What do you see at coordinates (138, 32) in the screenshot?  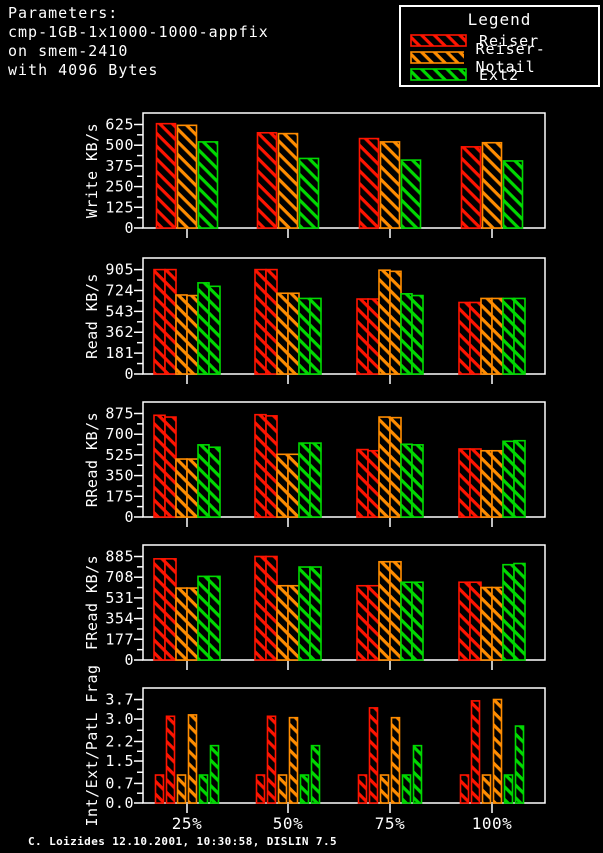 I see `parameters-line: cmp-1GB-1x1000-1000-appfix` at bounding box center [138, 32].